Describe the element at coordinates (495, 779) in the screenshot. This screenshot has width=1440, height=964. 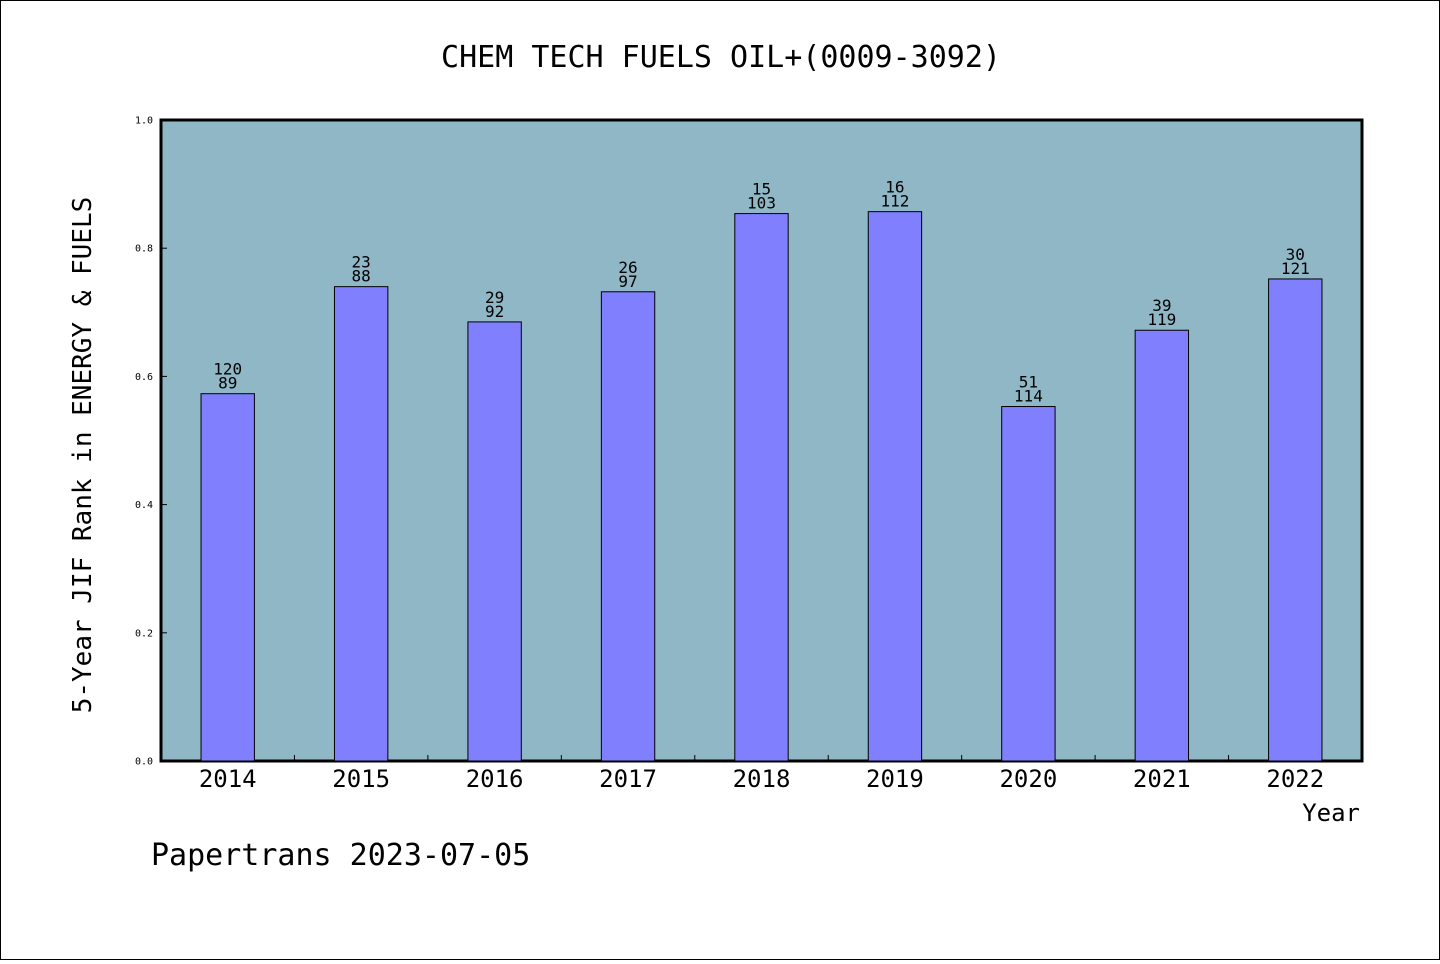
I see `x-tick-label-2016: 2016` at that location.